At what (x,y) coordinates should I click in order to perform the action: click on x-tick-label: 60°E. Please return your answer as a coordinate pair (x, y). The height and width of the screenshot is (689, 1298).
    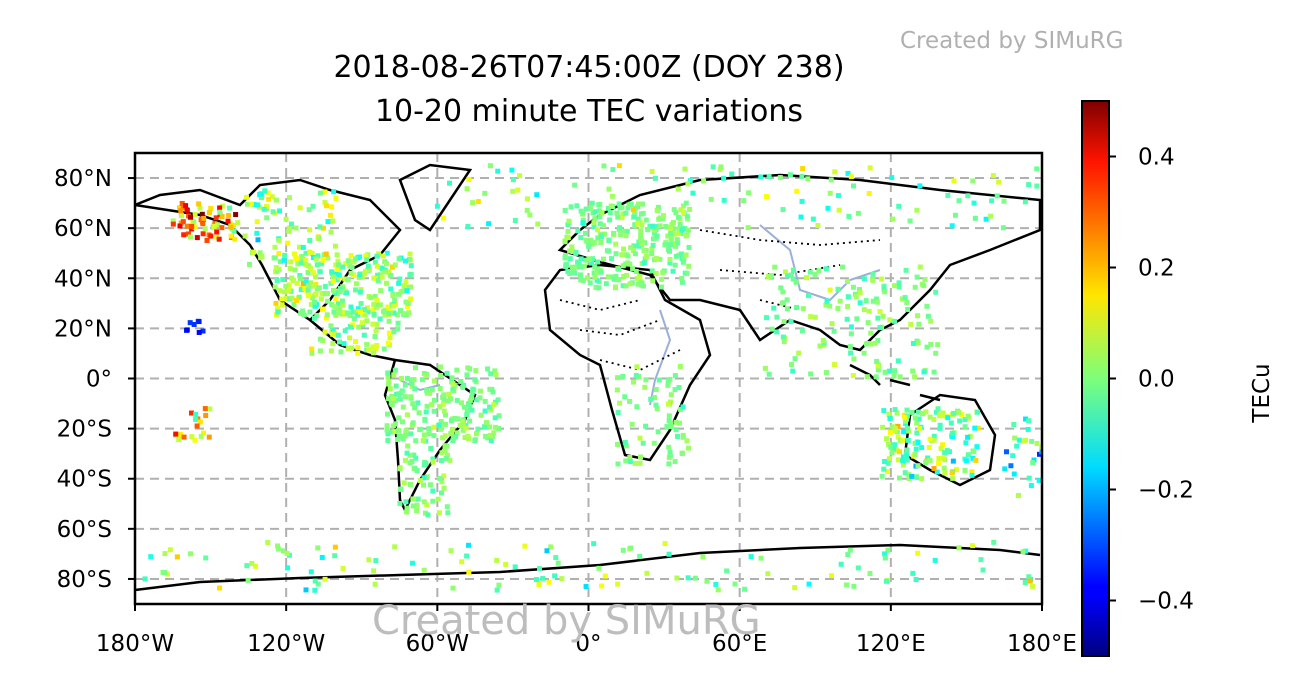
    Looking at the image, I should click on (739, 644).